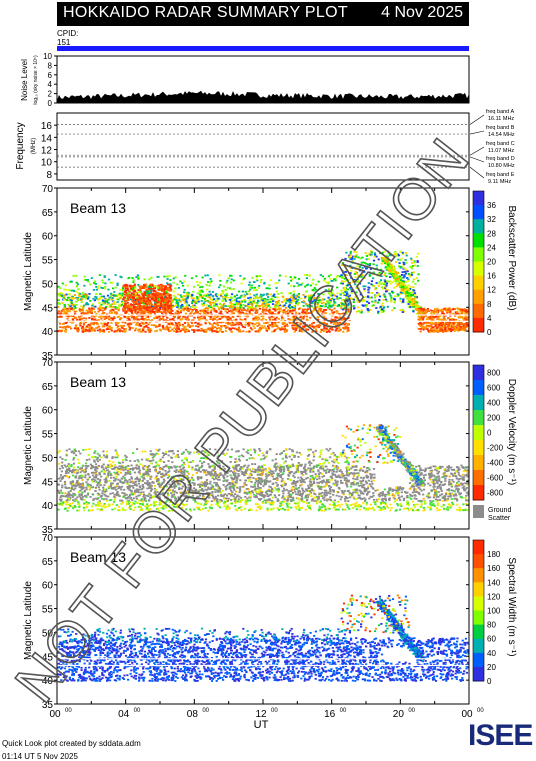  Describe the element at coordinates (491, 205) in the screenshot. I see `colorbar-tick-label: 36` at that location.